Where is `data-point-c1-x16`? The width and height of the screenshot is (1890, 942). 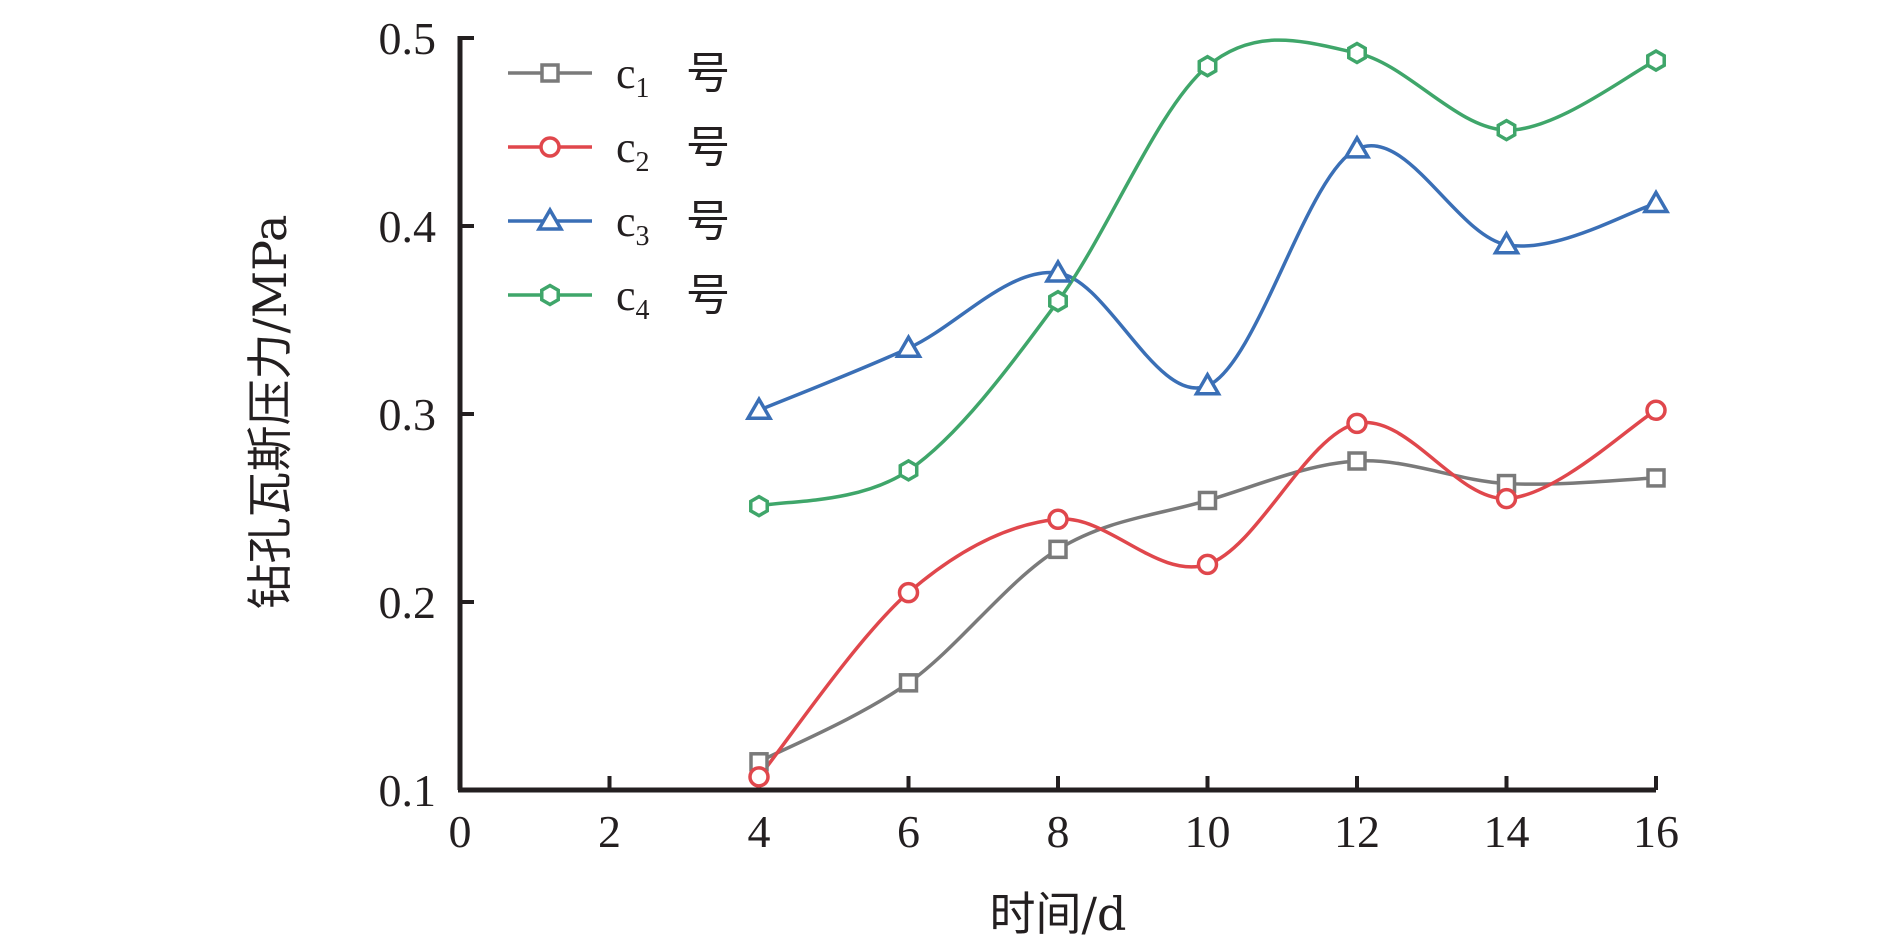
data-point-c1-x16 is located at coordinates (1656, 478).